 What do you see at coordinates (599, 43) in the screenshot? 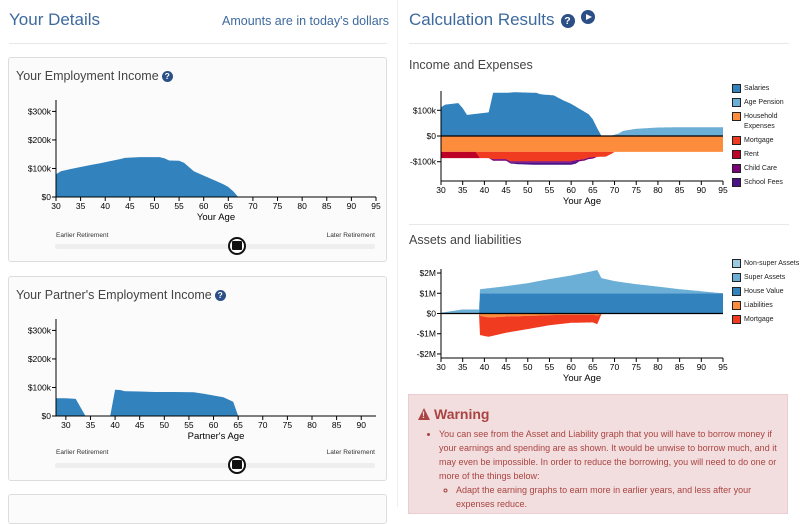
I see `divider` at bounding box center [599, 43].